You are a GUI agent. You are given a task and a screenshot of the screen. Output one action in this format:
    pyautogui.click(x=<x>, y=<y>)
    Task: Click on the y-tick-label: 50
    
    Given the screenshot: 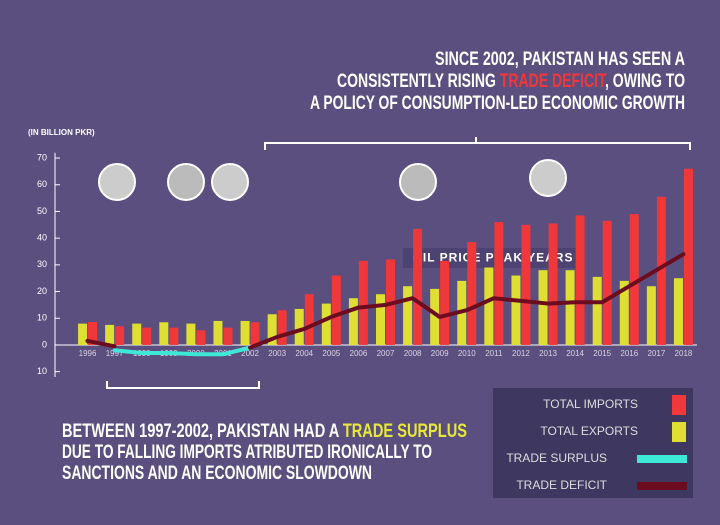 What is the action you would take?
    pyautogui.click(x=42, y=211)
    